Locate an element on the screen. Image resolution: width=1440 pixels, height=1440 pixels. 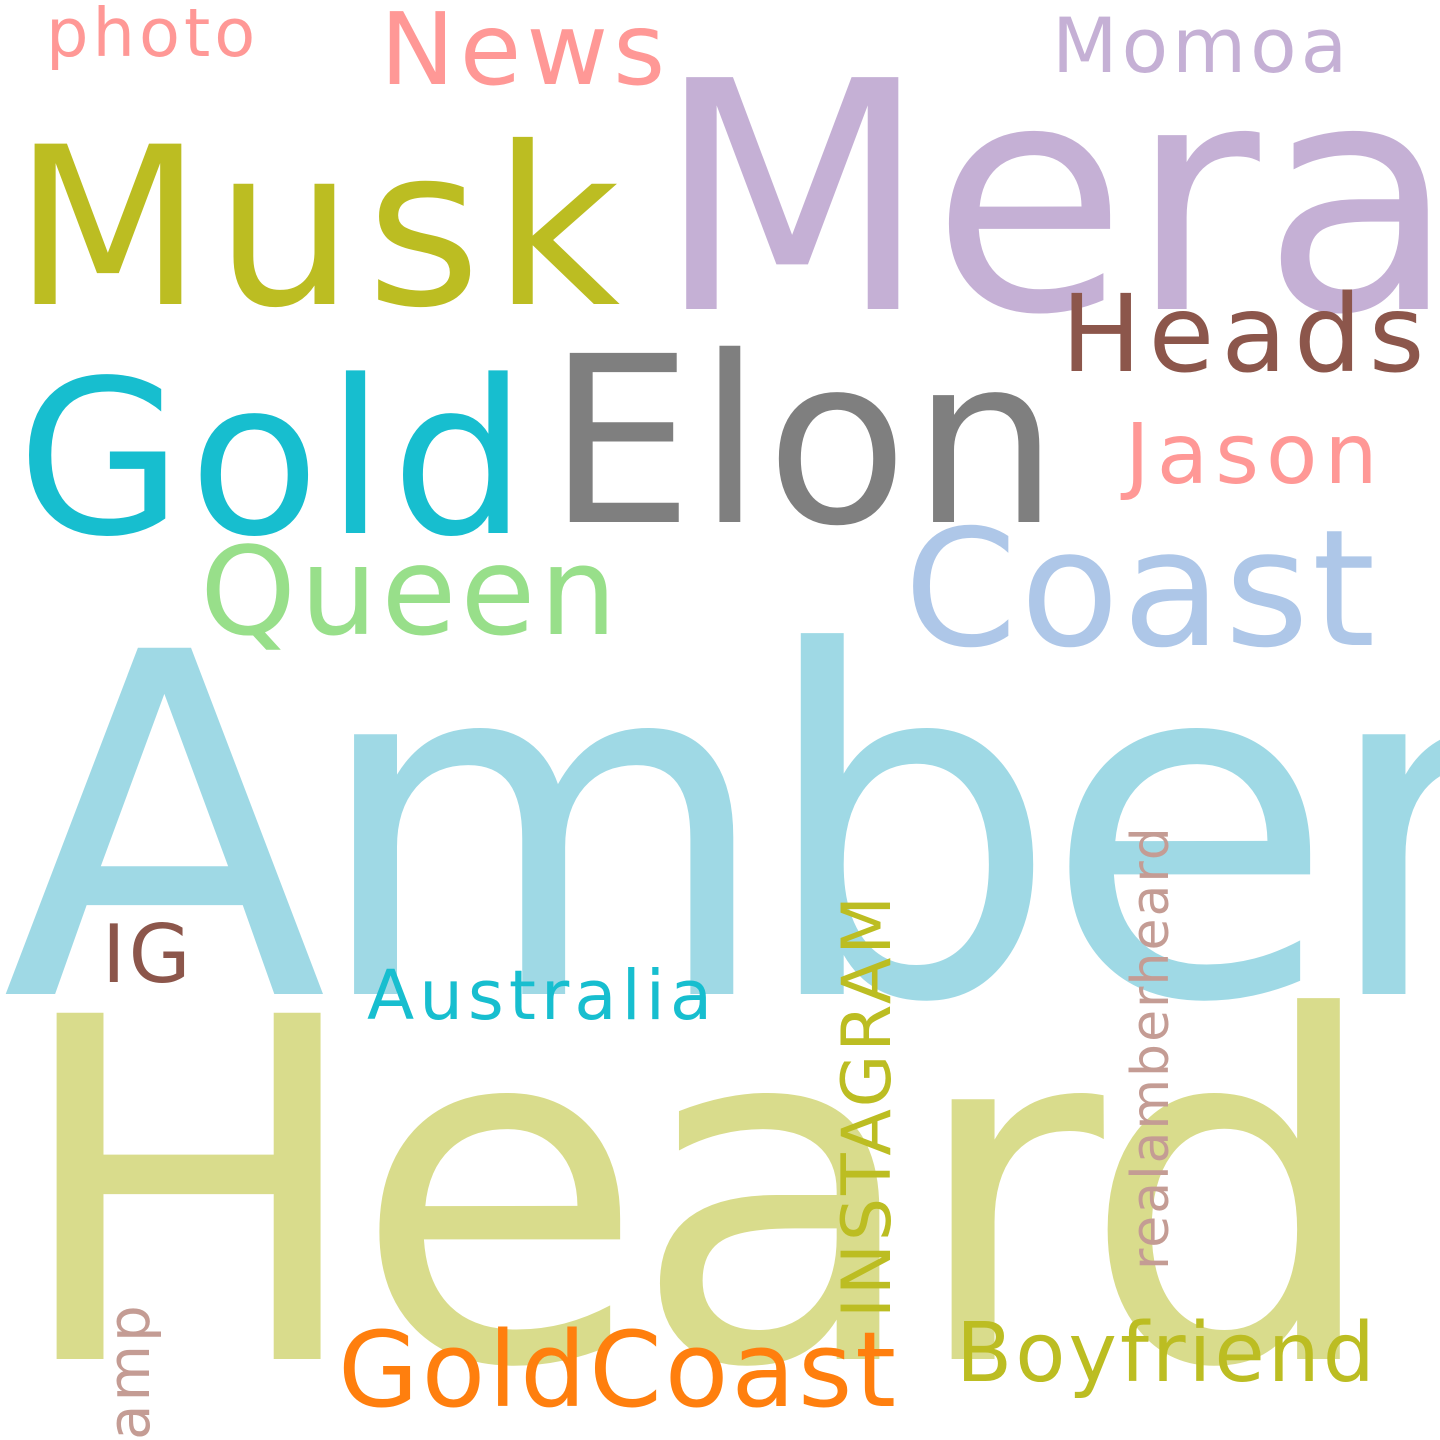
word-jason: Jason is located at coordinates (1255, 454).